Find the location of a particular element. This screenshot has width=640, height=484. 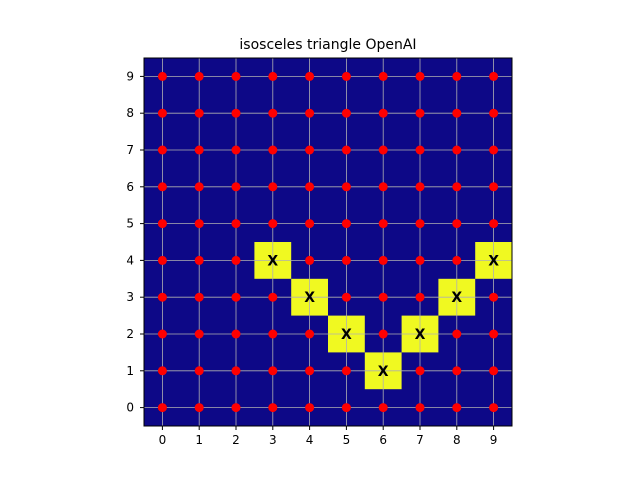

x-tick-label-2: 2 is located at coordinates (236, 440).